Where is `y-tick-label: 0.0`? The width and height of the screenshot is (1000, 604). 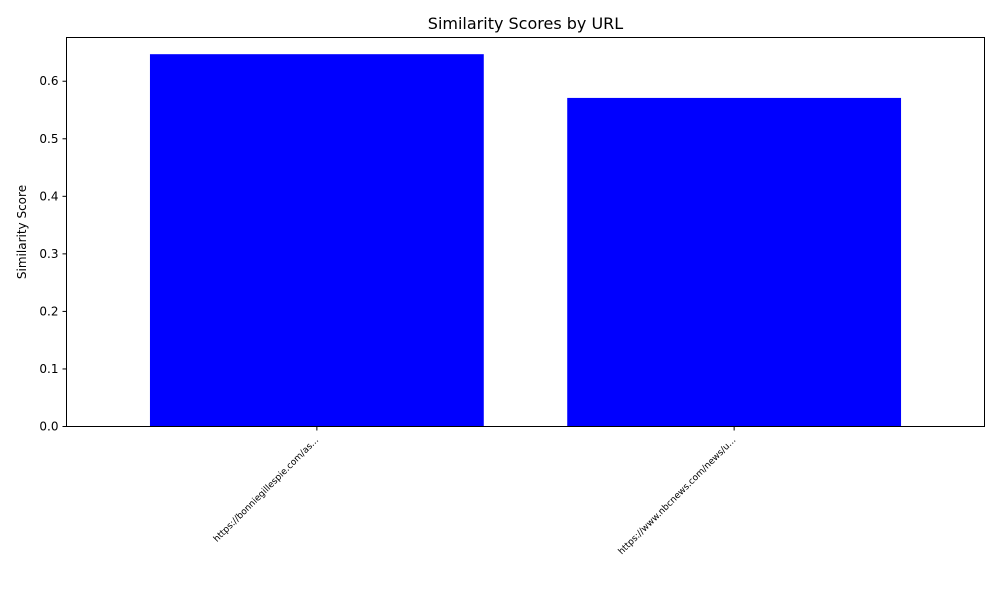 y-tick-label: 0.0 is located at coordinates (48, 427).